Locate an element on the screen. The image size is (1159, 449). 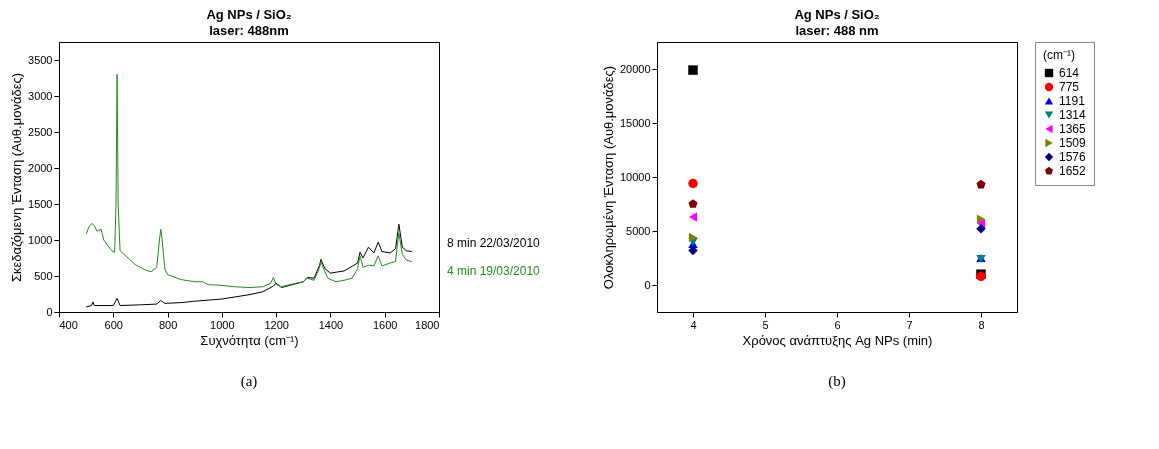
y-tick-label: 1500 is located at coordinates (40, 203).